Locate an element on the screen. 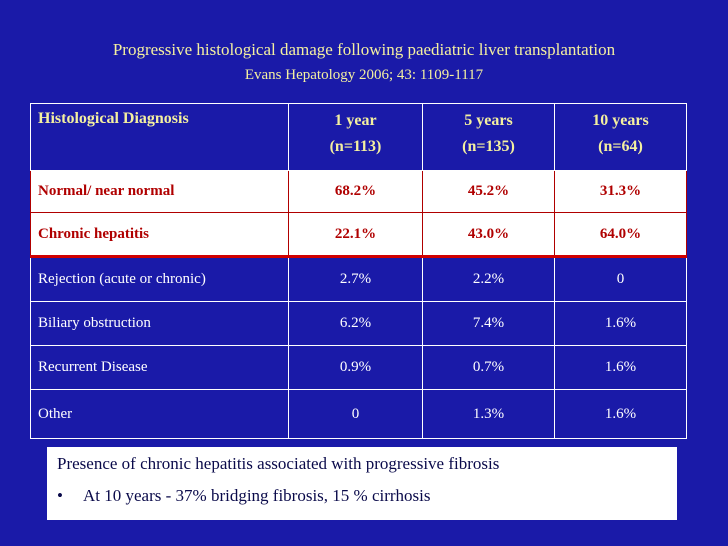 The height and width of the screenshot is (546, 728). cell-5-years: 7.4% is located at coordinates (488, 323).